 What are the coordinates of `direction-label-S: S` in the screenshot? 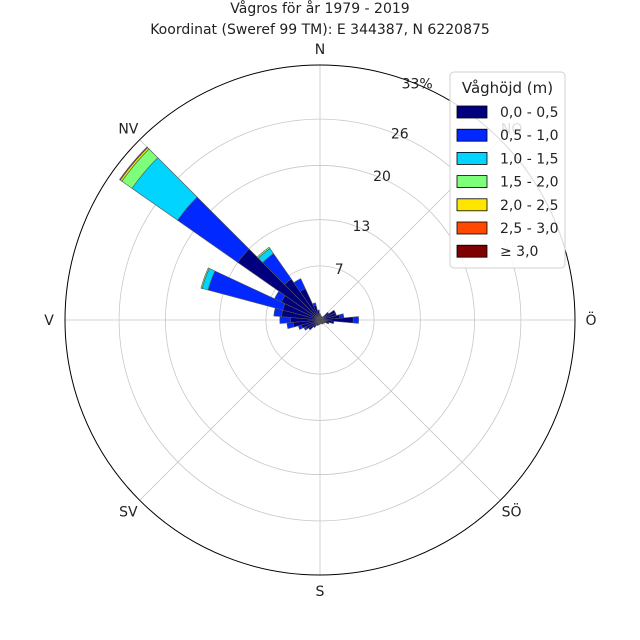 It's located at (320, 592).